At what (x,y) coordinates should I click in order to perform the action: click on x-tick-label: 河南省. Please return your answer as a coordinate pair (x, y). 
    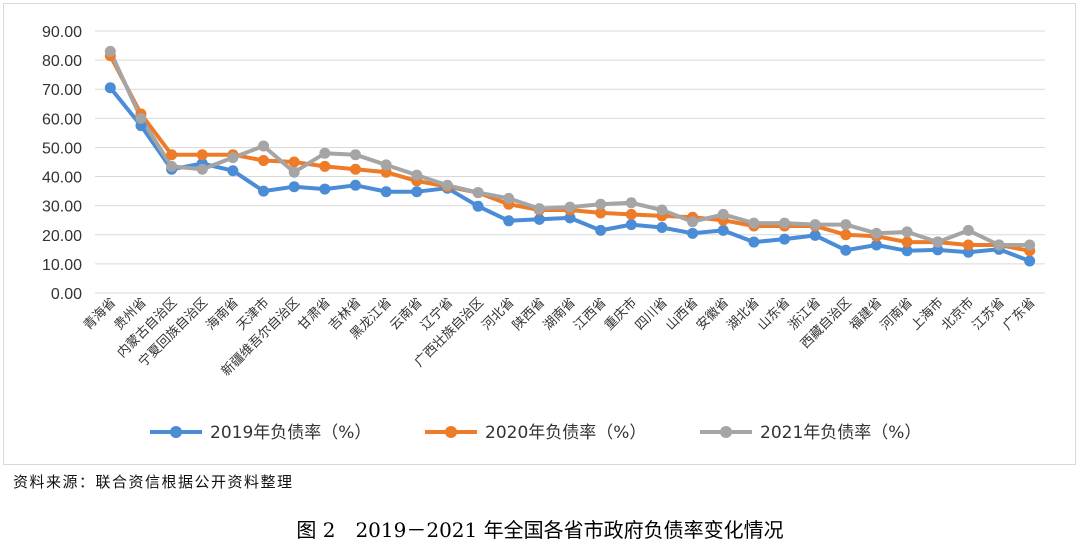
    Looking at the image, I should click on (896, 314).